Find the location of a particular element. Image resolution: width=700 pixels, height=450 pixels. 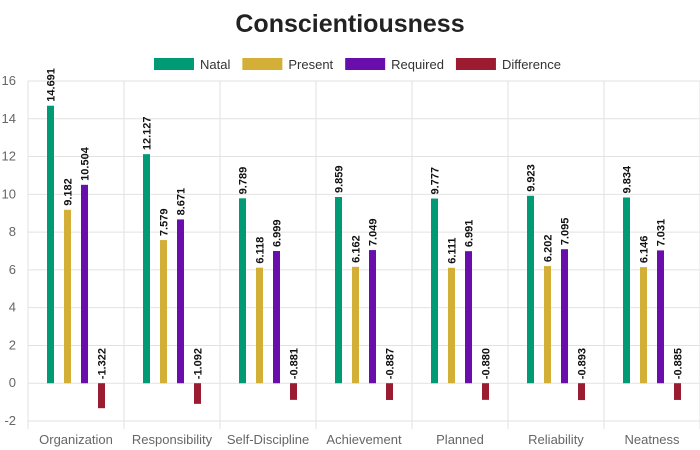

data-label: 6.202 is located at coordinates (549, 249).